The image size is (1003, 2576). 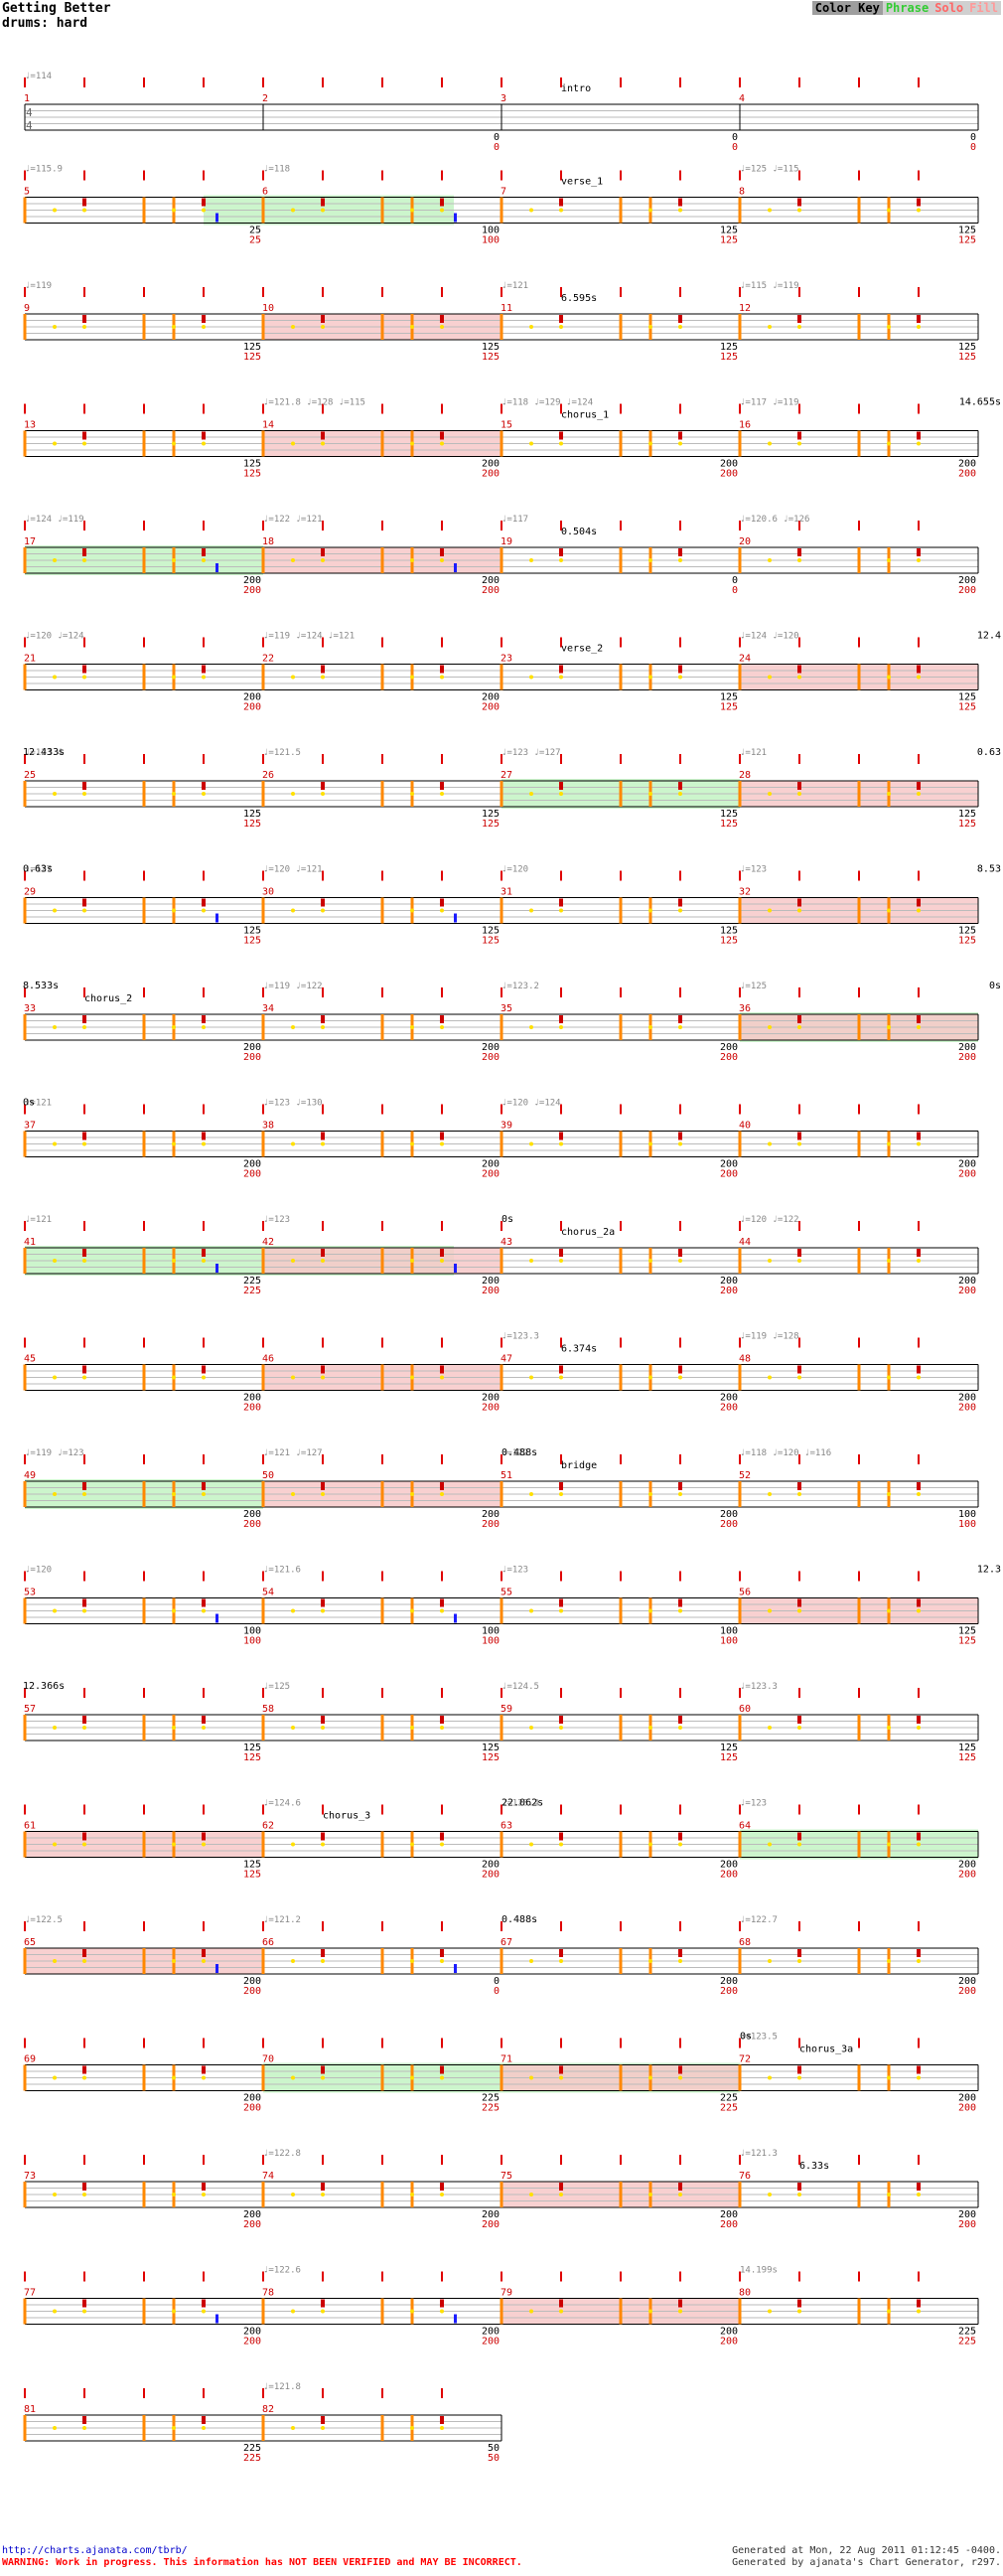 I want to click on tempo-marker: ♩=125 ♩=115, so click(x=769, y=170).